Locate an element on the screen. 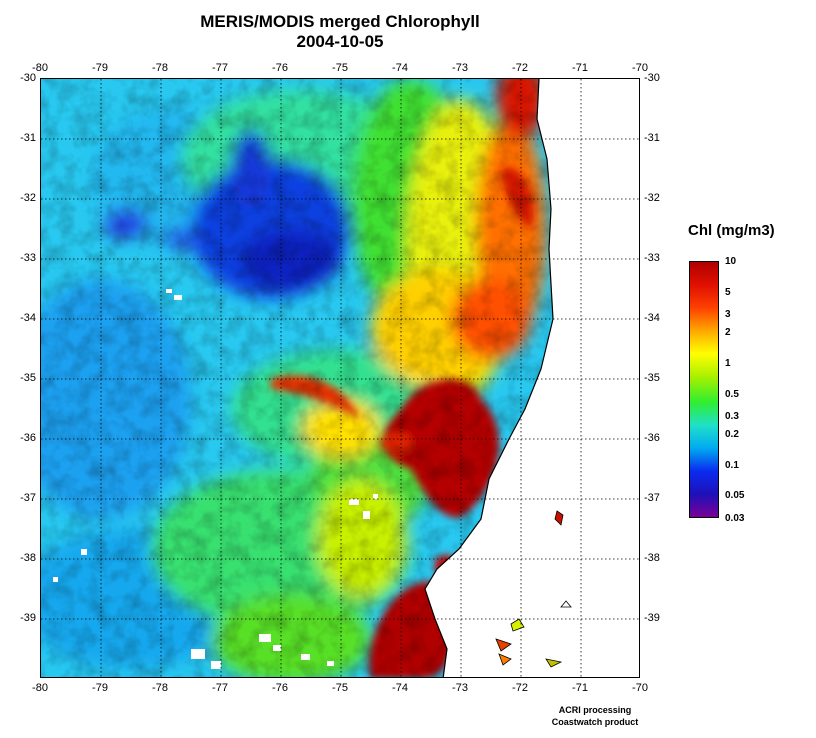 The height and width of the screenshot is (738, 816). colorbar-label: 0.1 is located at coordinates (732, 465).